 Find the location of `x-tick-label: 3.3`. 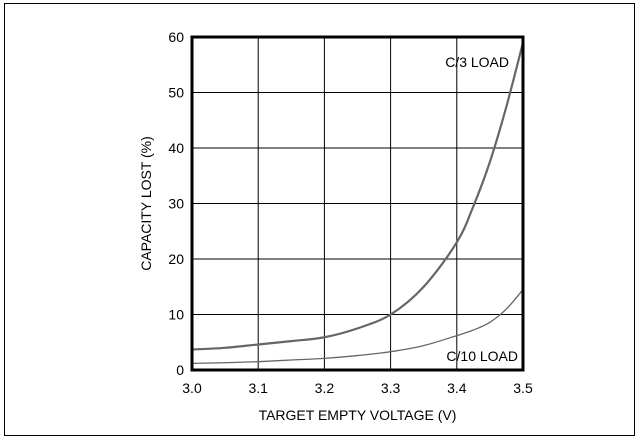

x-tick-label: 3.3 is located at coordinates (391, 388).